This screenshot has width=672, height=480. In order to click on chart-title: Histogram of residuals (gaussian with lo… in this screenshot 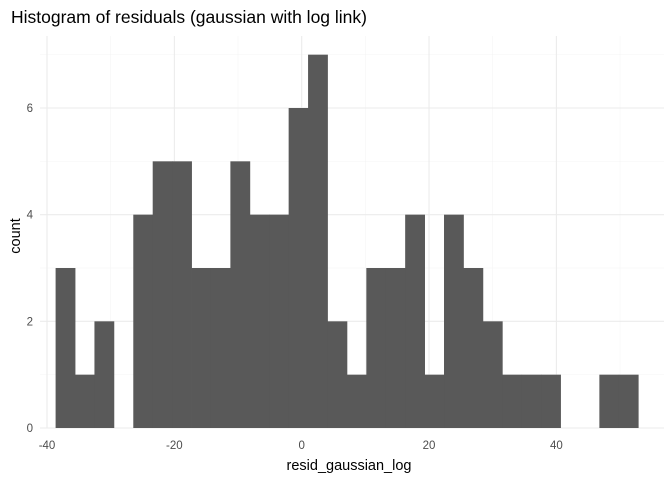, I will do `click(189, 17)`.